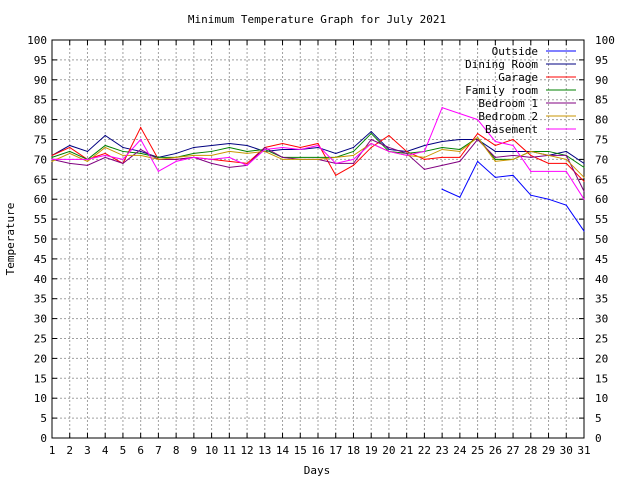  What do you see at coordinates (601, 378) in the screenshot?
I see `y2-tick-label: 15` at bounding box center [601, 378].